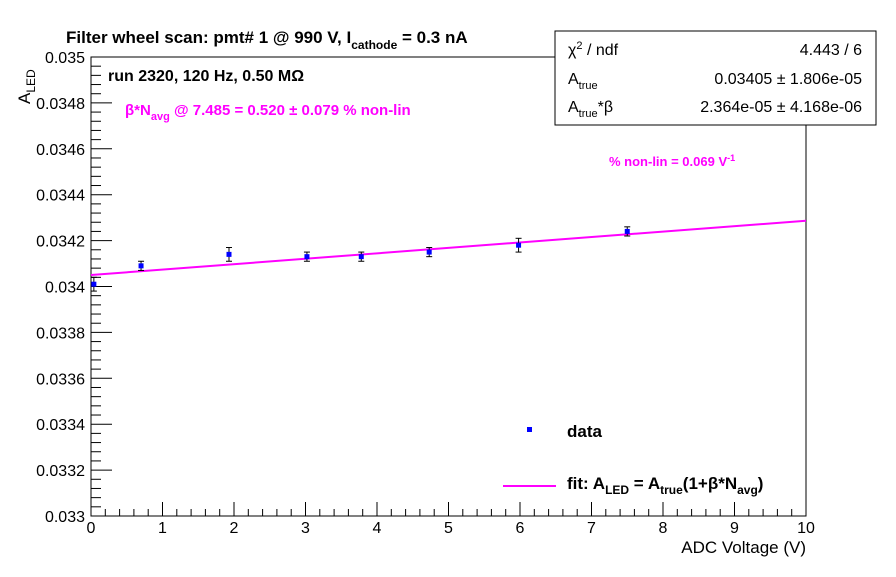  Describe the element at coordinates (60, 425) in the screenshot. I see `y-tick-label: 0.0334` at that location.